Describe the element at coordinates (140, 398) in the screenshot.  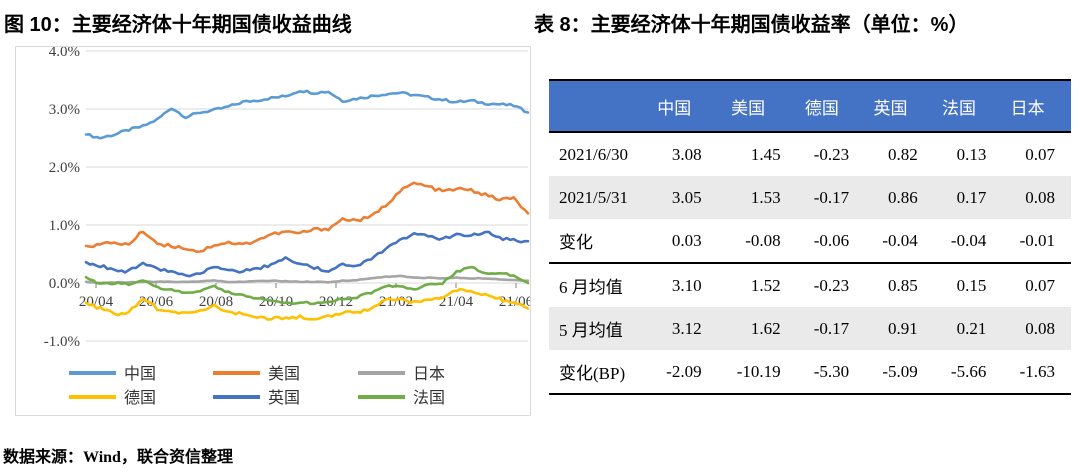
I see `legend-label-germany: 德国` at that location.